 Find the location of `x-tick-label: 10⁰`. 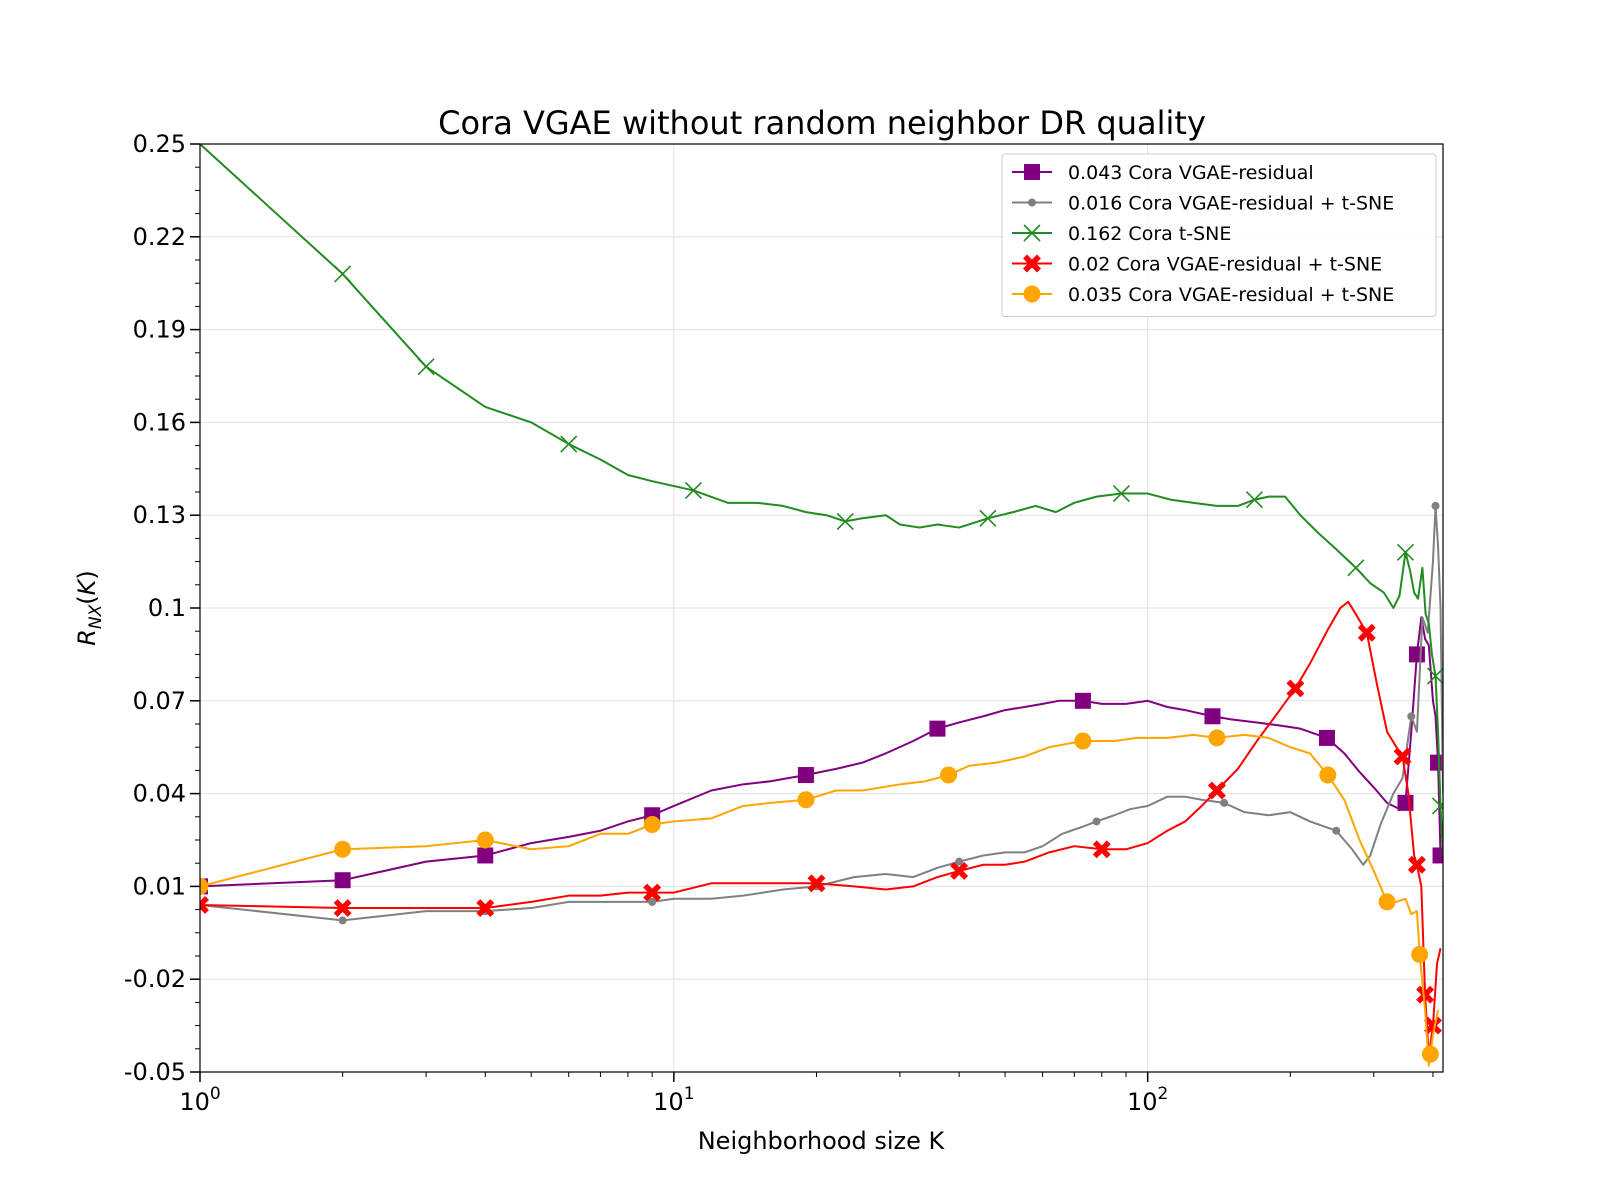

x-tick-label: 10⁰ is located at coordinates (199, 1100).